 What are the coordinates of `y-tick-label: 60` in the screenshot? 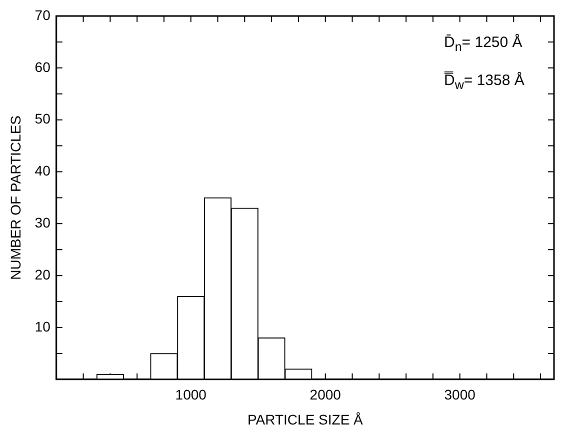 It's located at (42, 66).